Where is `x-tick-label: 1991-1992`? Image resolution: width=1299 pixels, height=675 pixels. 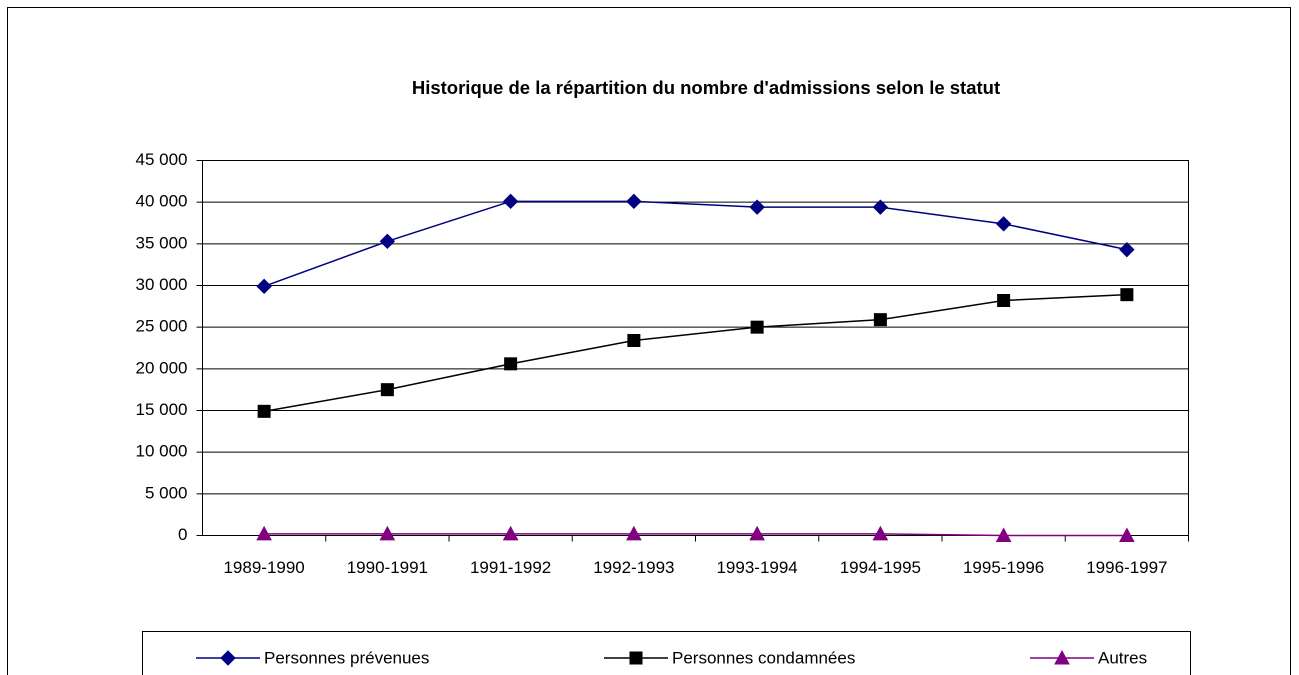
x-tick-label: 1991-1992 is located at coordinates (510, 567).